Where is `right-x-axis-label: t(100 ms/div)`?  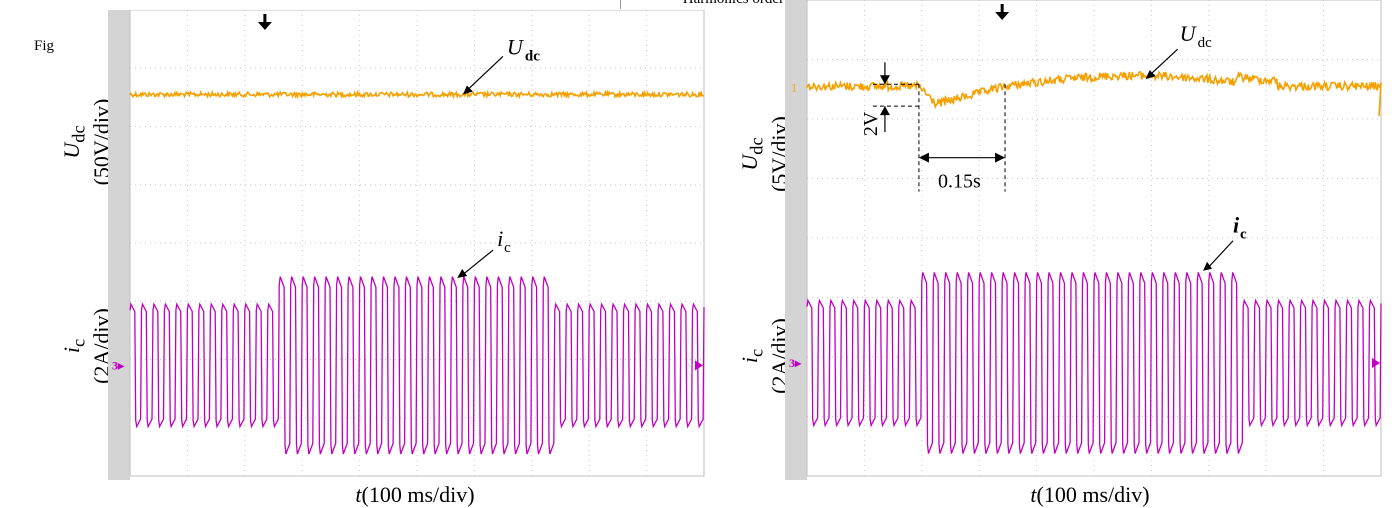 right-x-axis-label: t(100 ms/div) is located at coordinates (1090, 495).